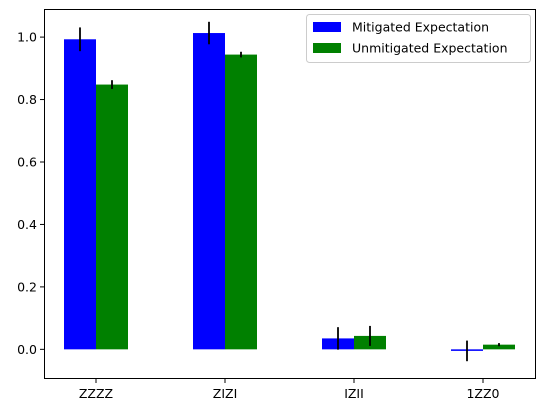  Describe the element at coordinates (327, 27) in the screenshot. I see `legend-swatch-mitigated` at that location.